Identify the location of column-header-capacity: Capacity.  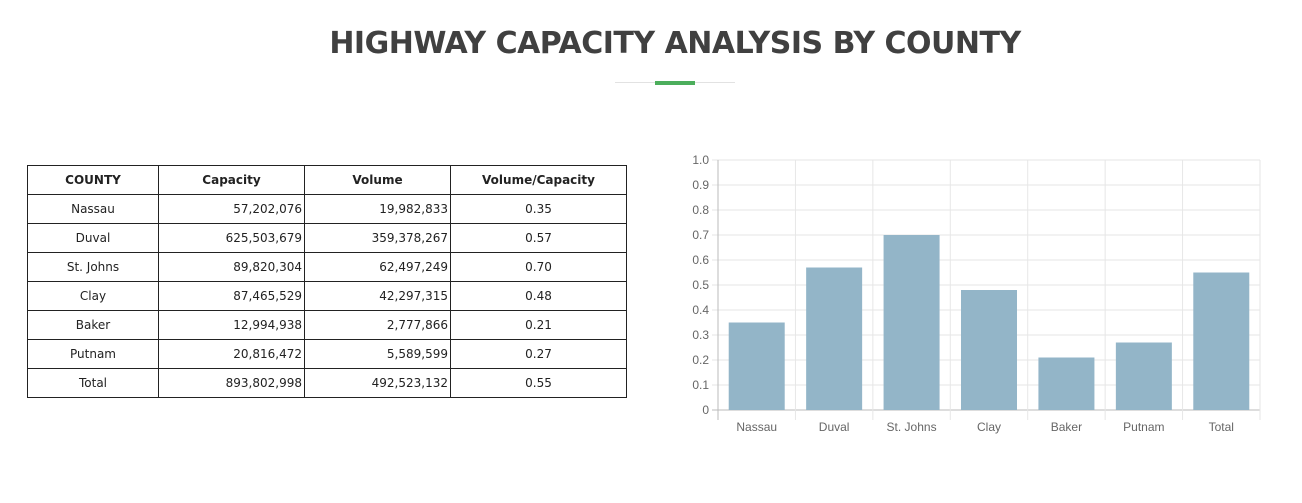
(231, 180).